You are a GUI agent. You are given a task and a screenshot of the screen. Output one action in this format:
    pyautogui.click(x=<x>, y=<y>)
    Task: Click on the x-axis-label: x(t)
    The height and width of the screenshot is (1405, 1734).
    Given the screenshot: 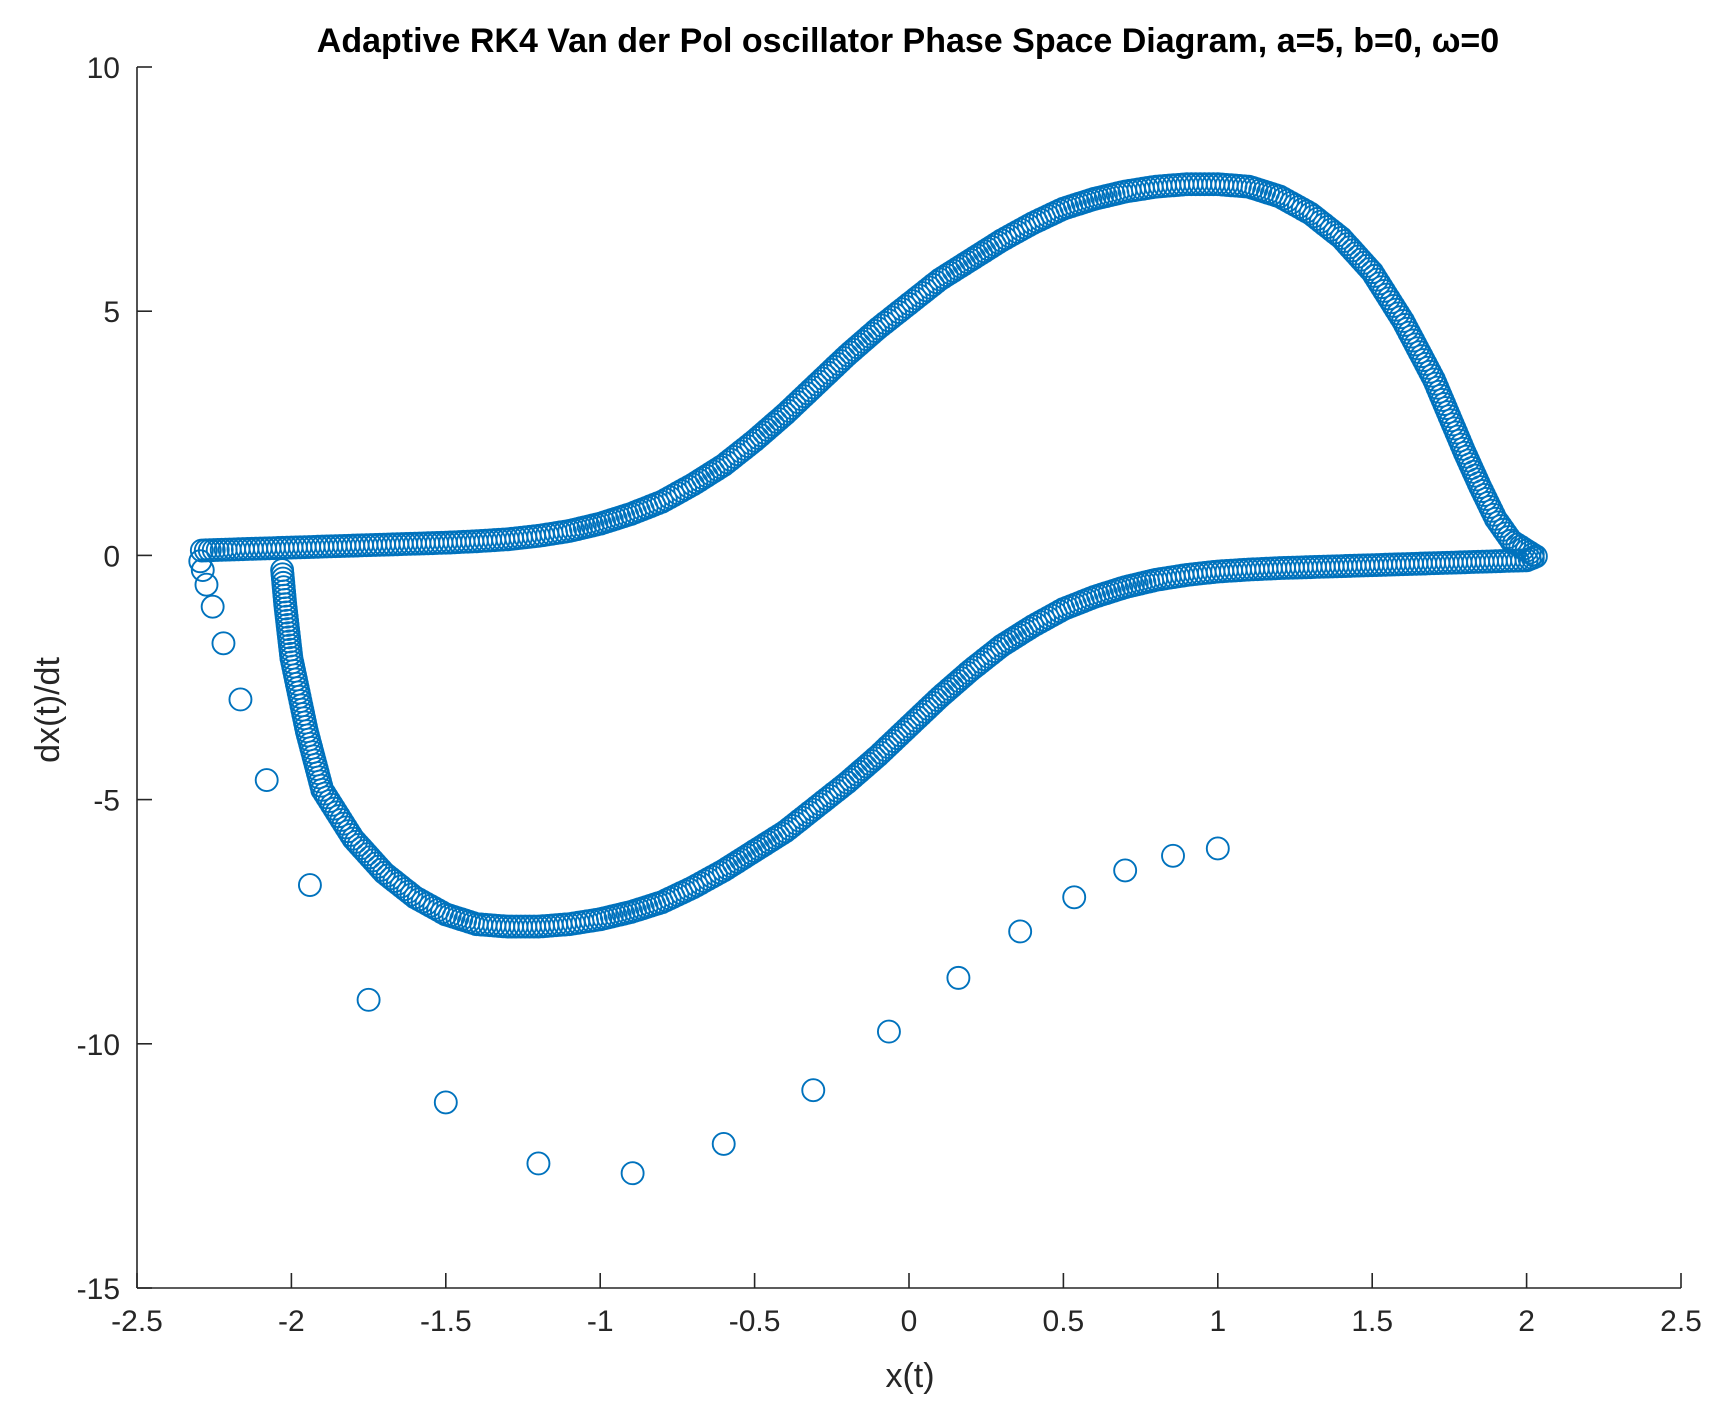 What is the action you would take?
    pyautogui.click(x=909, y=1376)
    